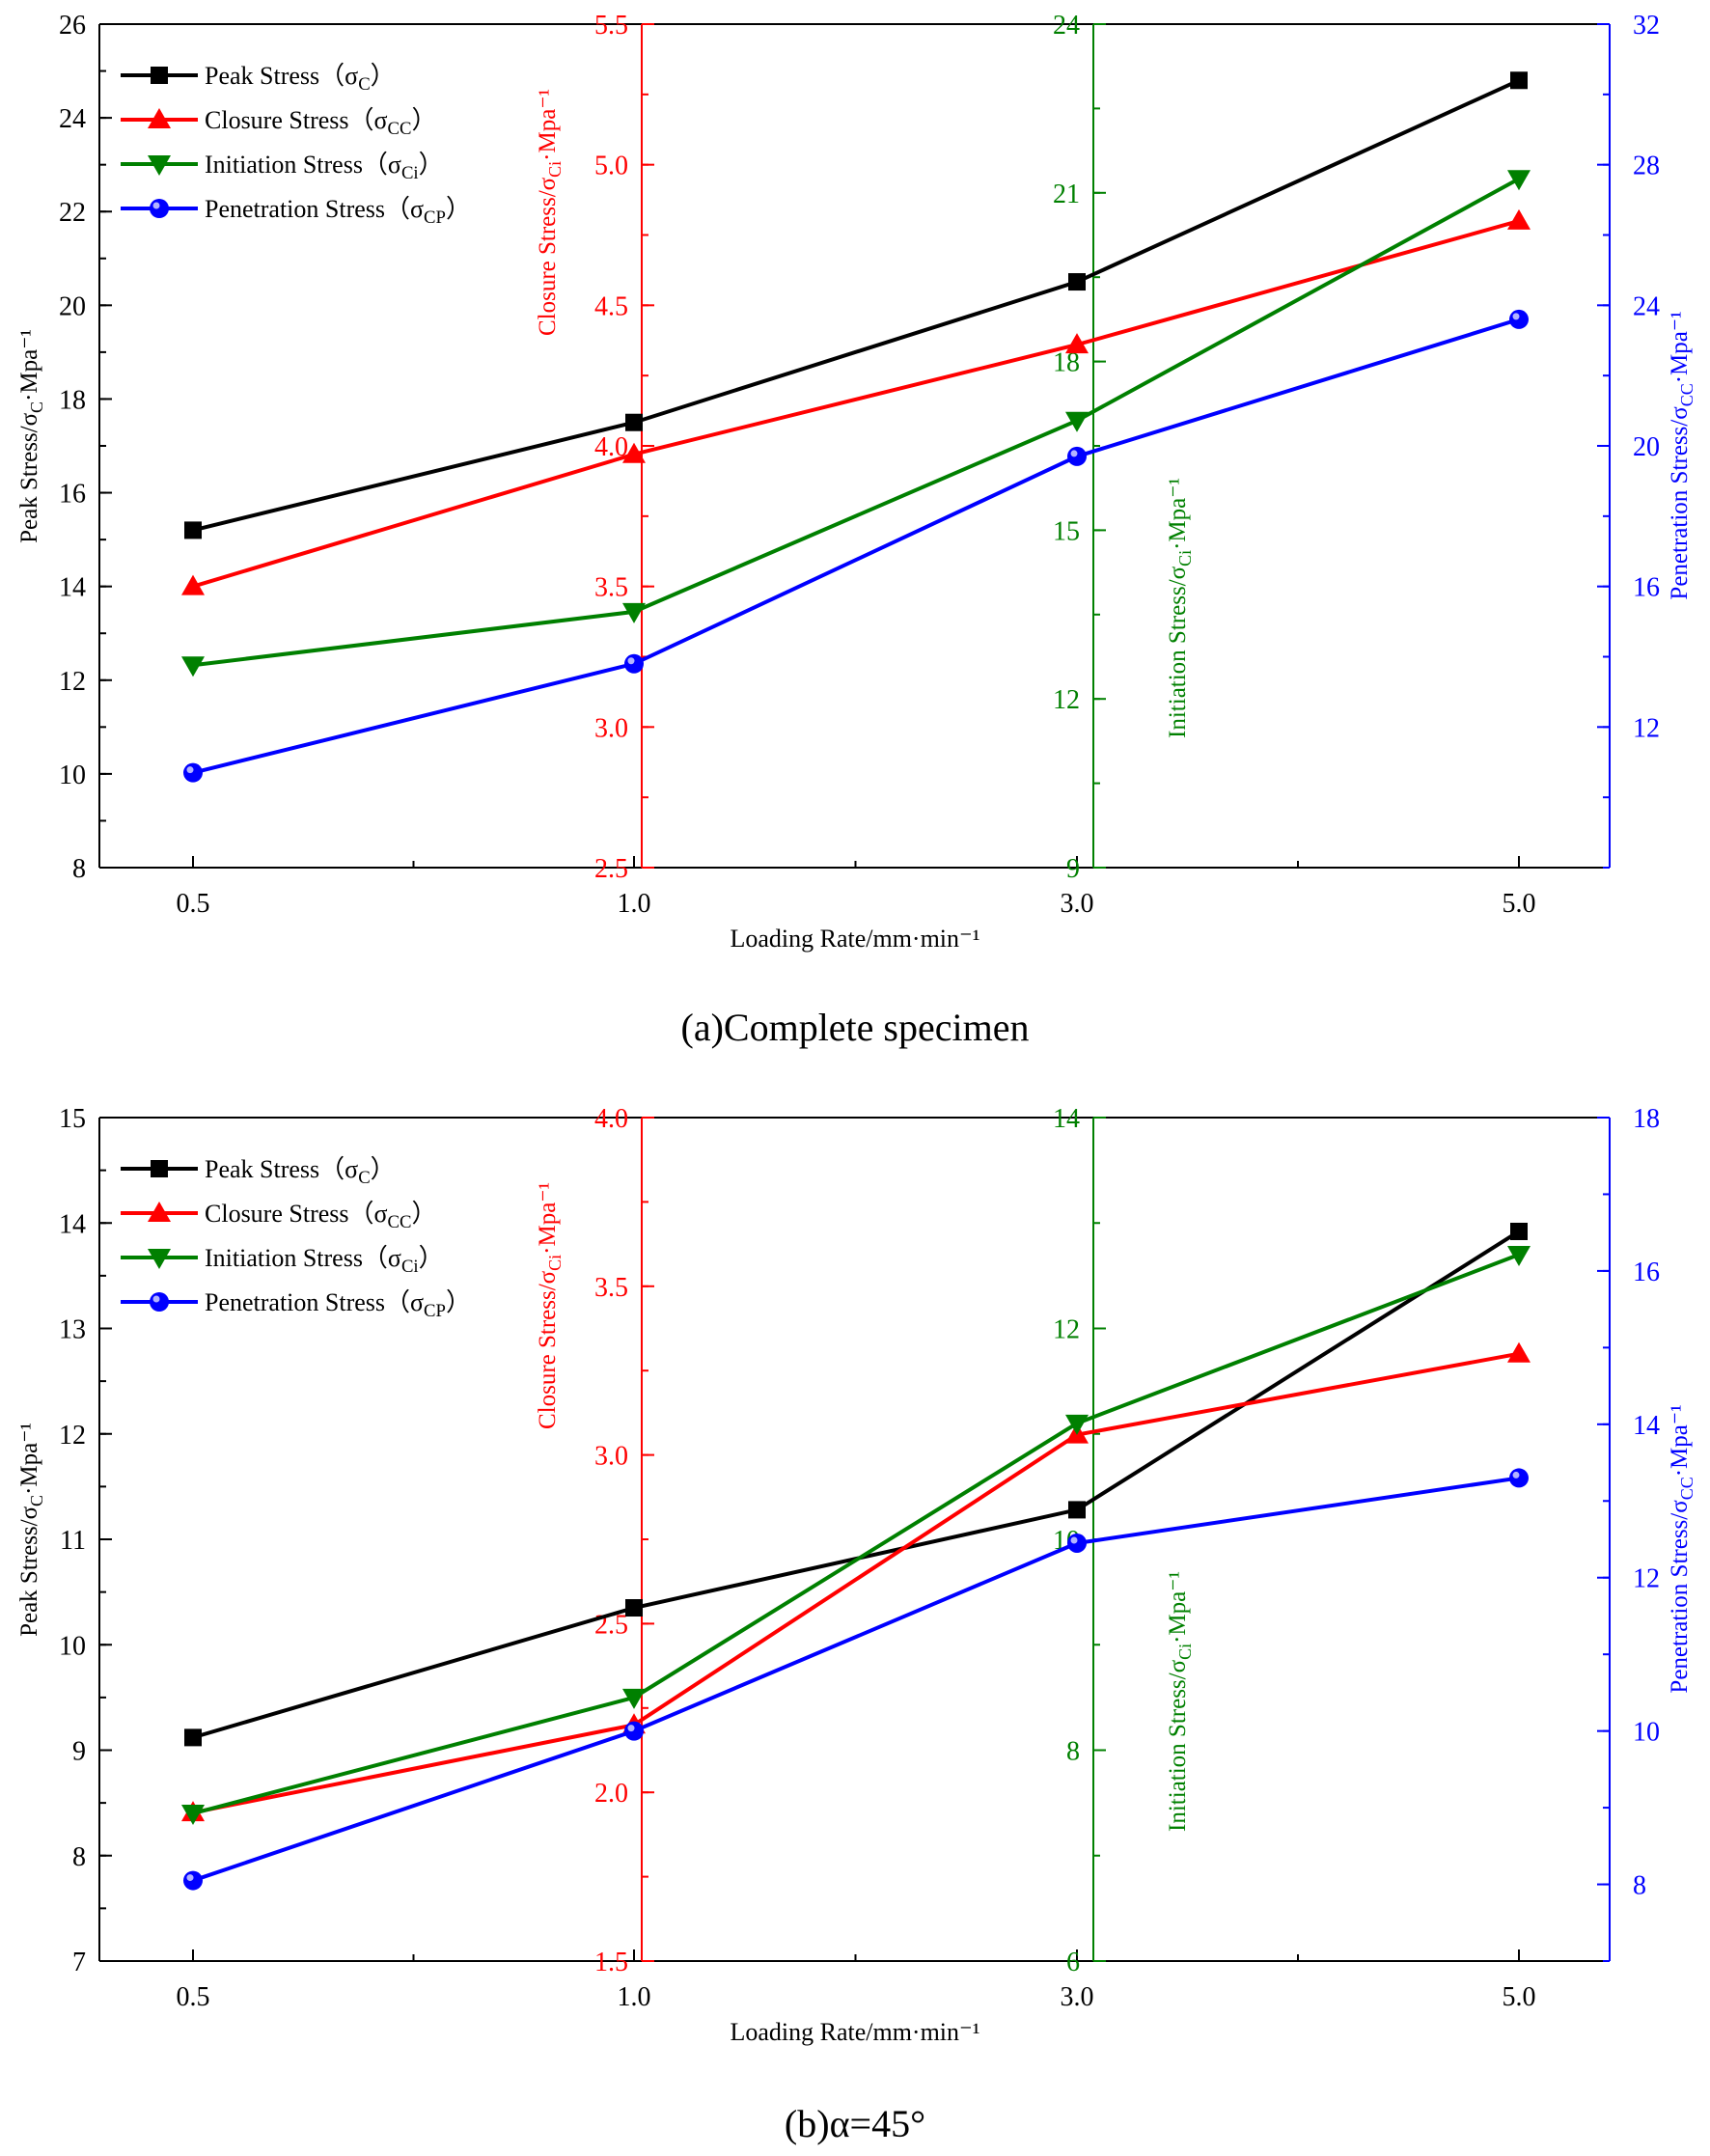  Describe the element at coordinates (856, 404) in the screenshot. I see `closure-series-line` at that location.